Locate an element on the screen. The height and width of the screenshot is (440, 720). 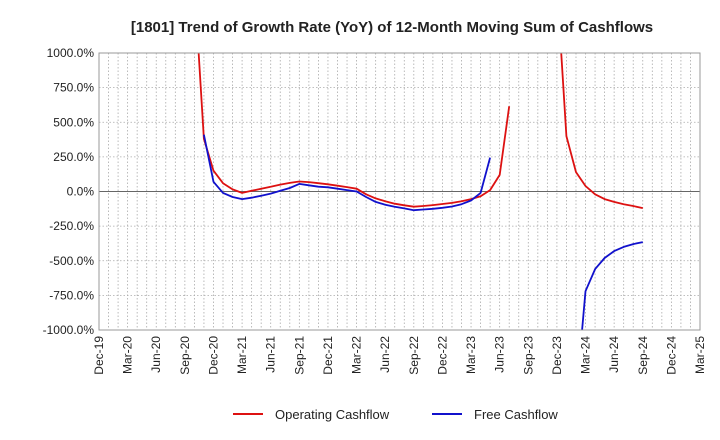
x-tick-label: Dec-24 is located at coordinates (671, 355).